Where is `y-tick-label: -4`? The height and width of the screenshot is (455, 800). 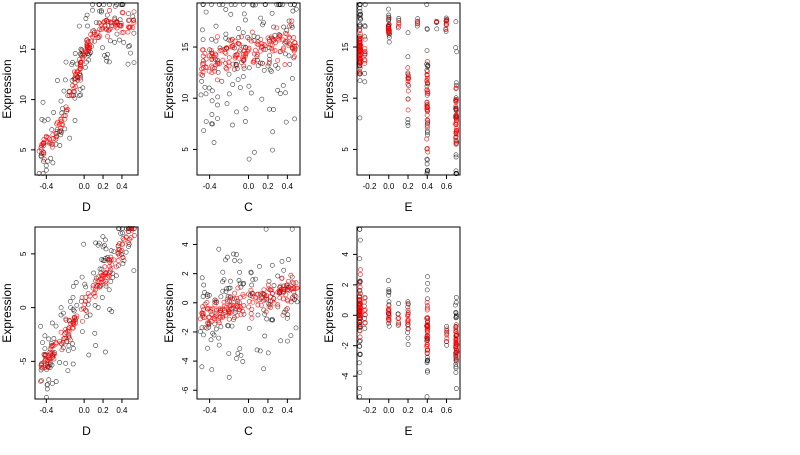 y-tick-label: -4 is located at coordinates (345, 376).